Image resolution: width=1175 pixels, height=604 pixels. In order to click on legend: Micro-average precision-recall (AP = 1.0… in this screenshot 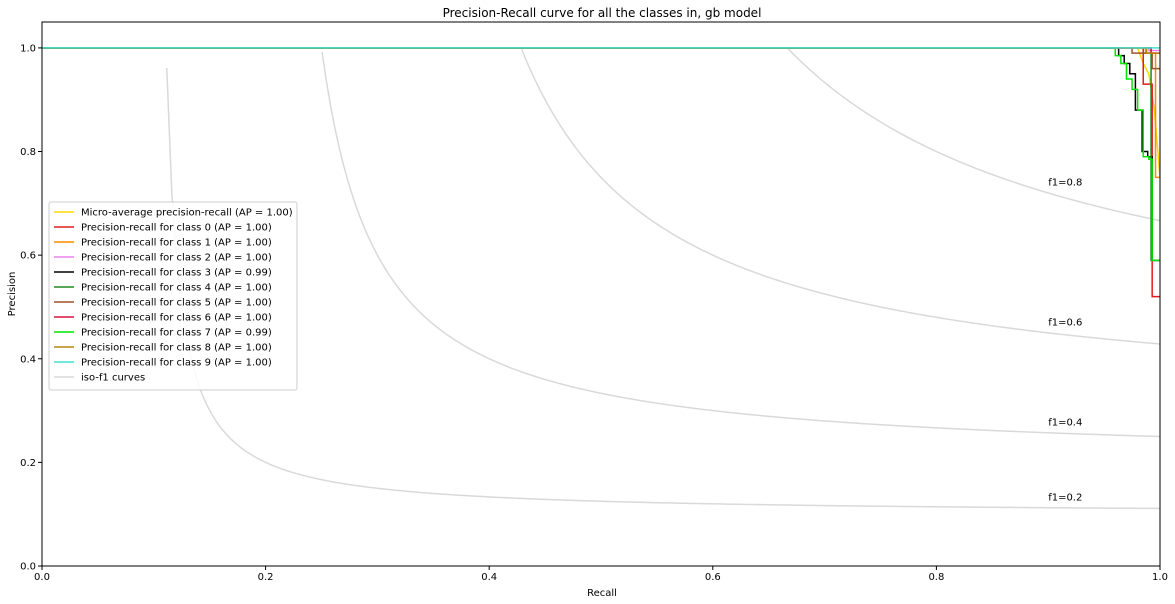, I will do `click(173, 296)`.